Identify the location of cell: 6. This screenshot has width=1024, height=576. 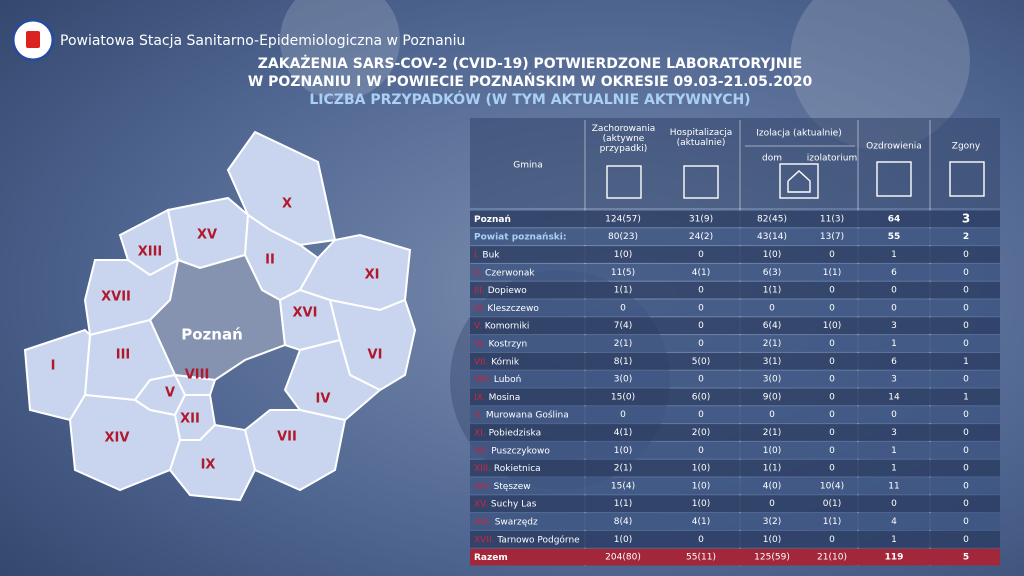
(894, 273).